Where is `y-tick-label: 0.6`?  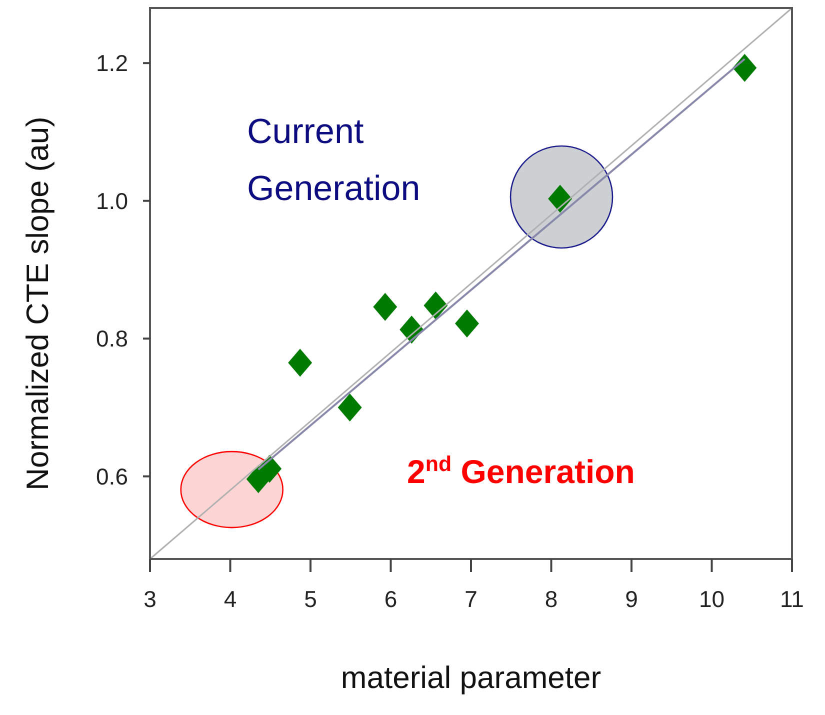
y-tick-label: 0.6 is located at coordinates (112, 476).